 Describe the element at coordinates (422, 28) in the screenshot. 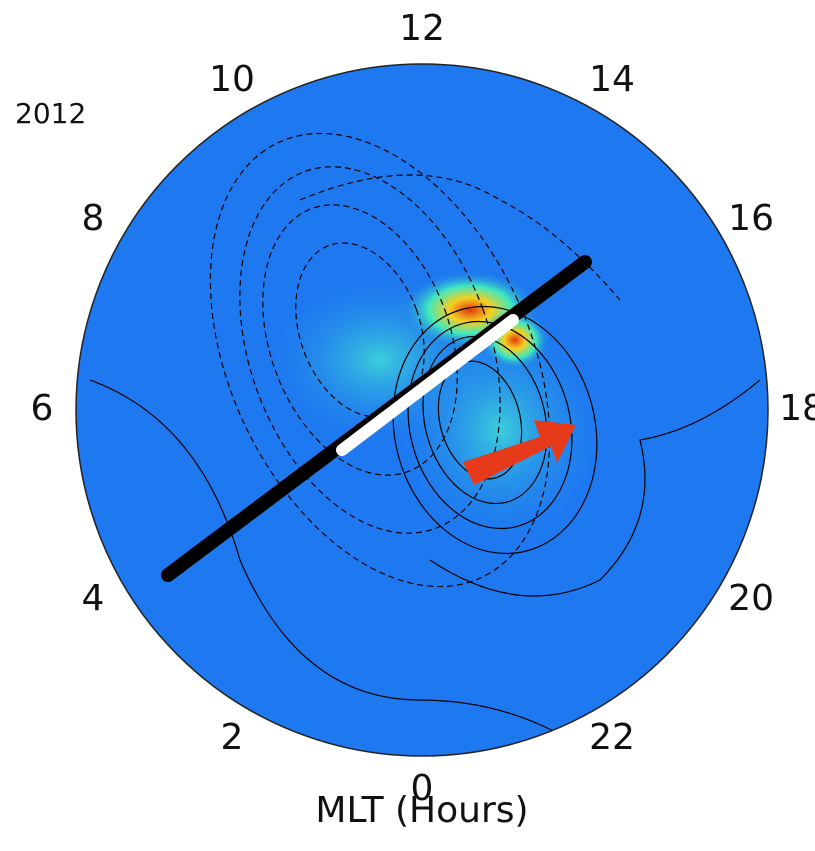

I see `hour-tick-label: 12` at that location.